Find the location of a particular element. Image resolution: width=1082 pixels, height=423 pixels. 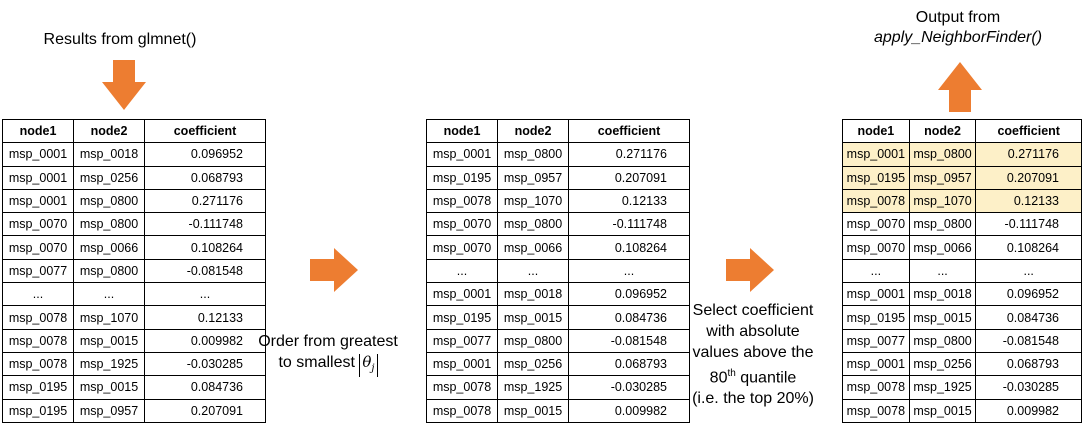

right-title-line1: Output from is located at coordinates (958, 17).